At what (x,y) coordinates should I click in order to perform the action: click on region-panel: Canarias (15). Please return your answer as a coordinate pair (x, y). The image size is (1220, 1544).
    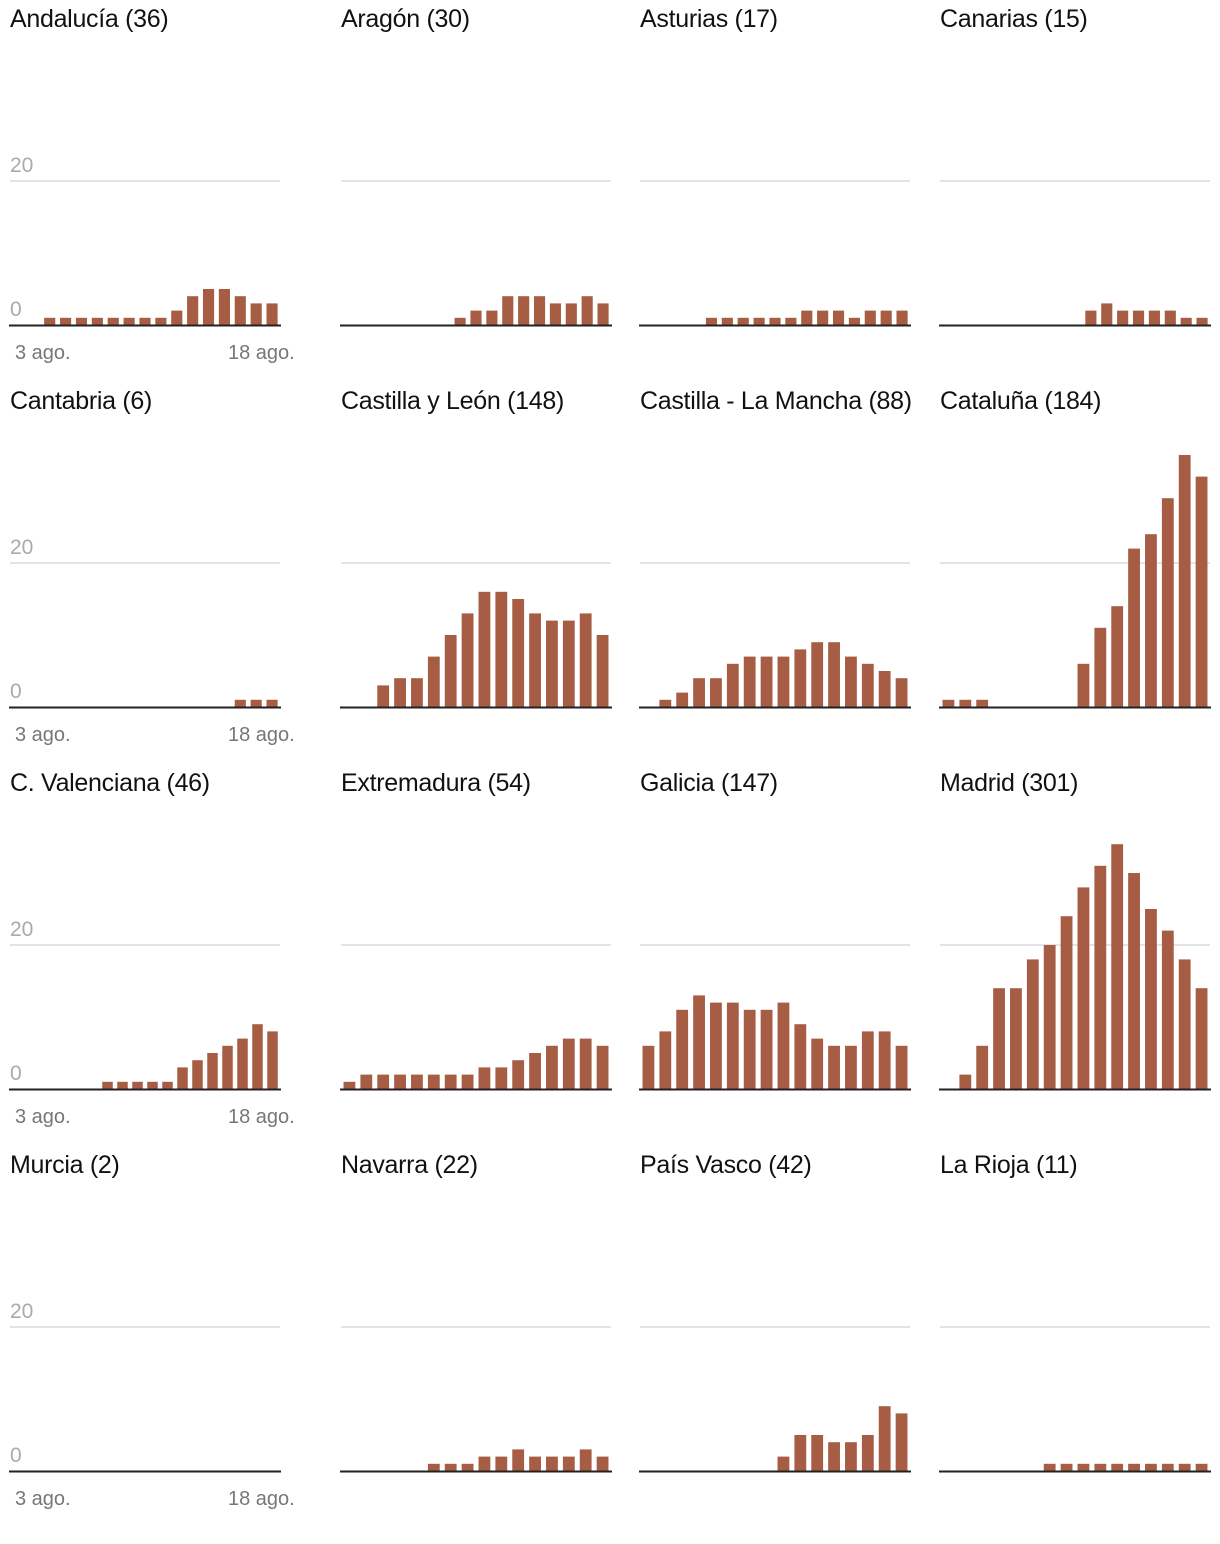
    Looking at the image, I should click on (1079, 190).